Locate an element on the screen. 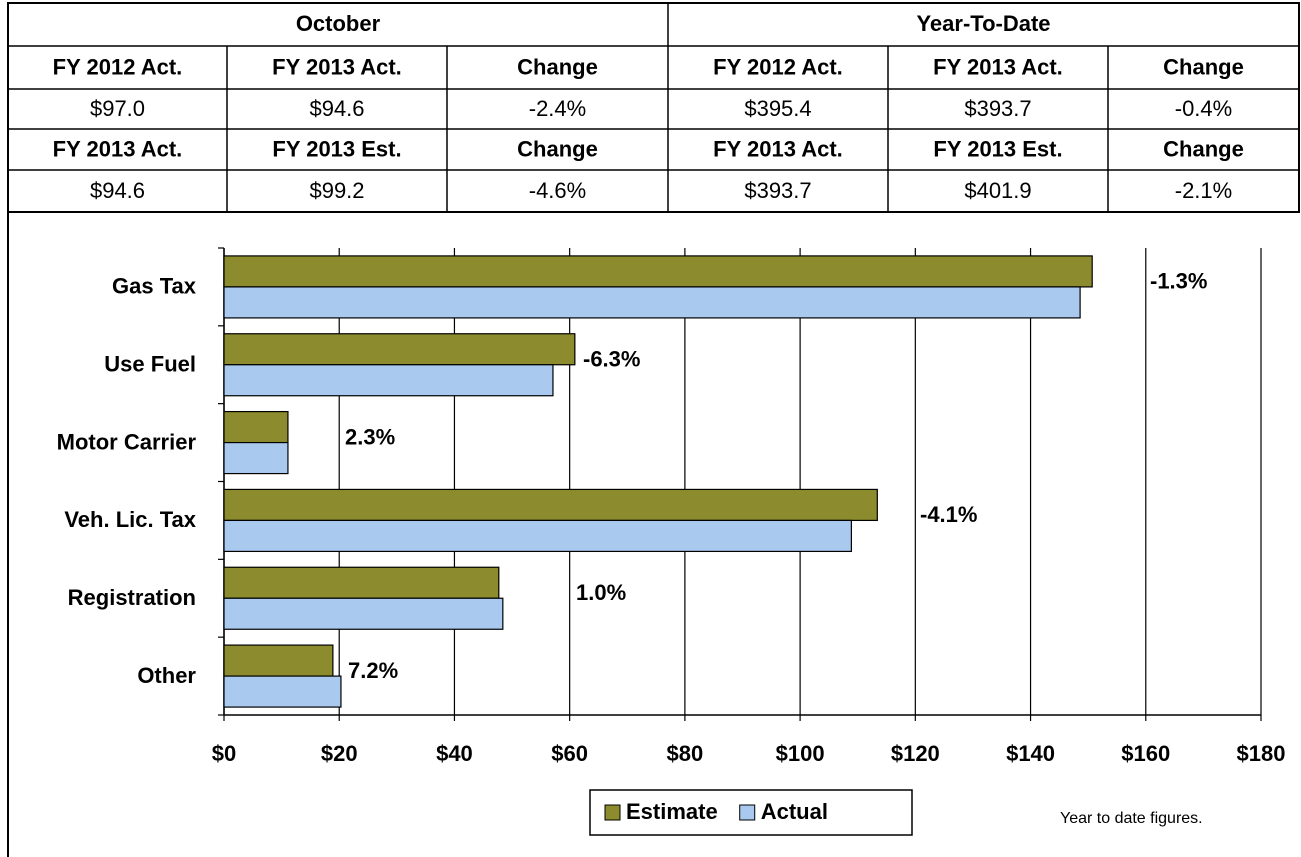  table-group-header: Year-To-Date is located at coordinates (983, 23).